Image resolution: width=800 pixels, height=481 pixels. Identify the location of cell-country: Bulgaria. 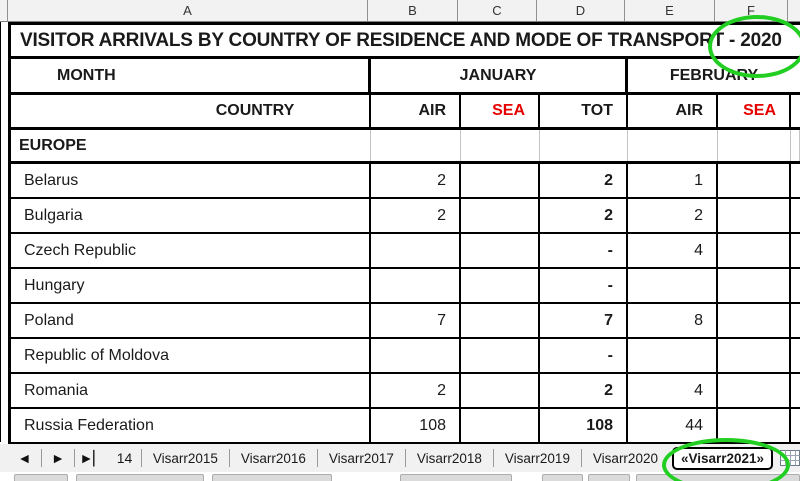
(191, 215).